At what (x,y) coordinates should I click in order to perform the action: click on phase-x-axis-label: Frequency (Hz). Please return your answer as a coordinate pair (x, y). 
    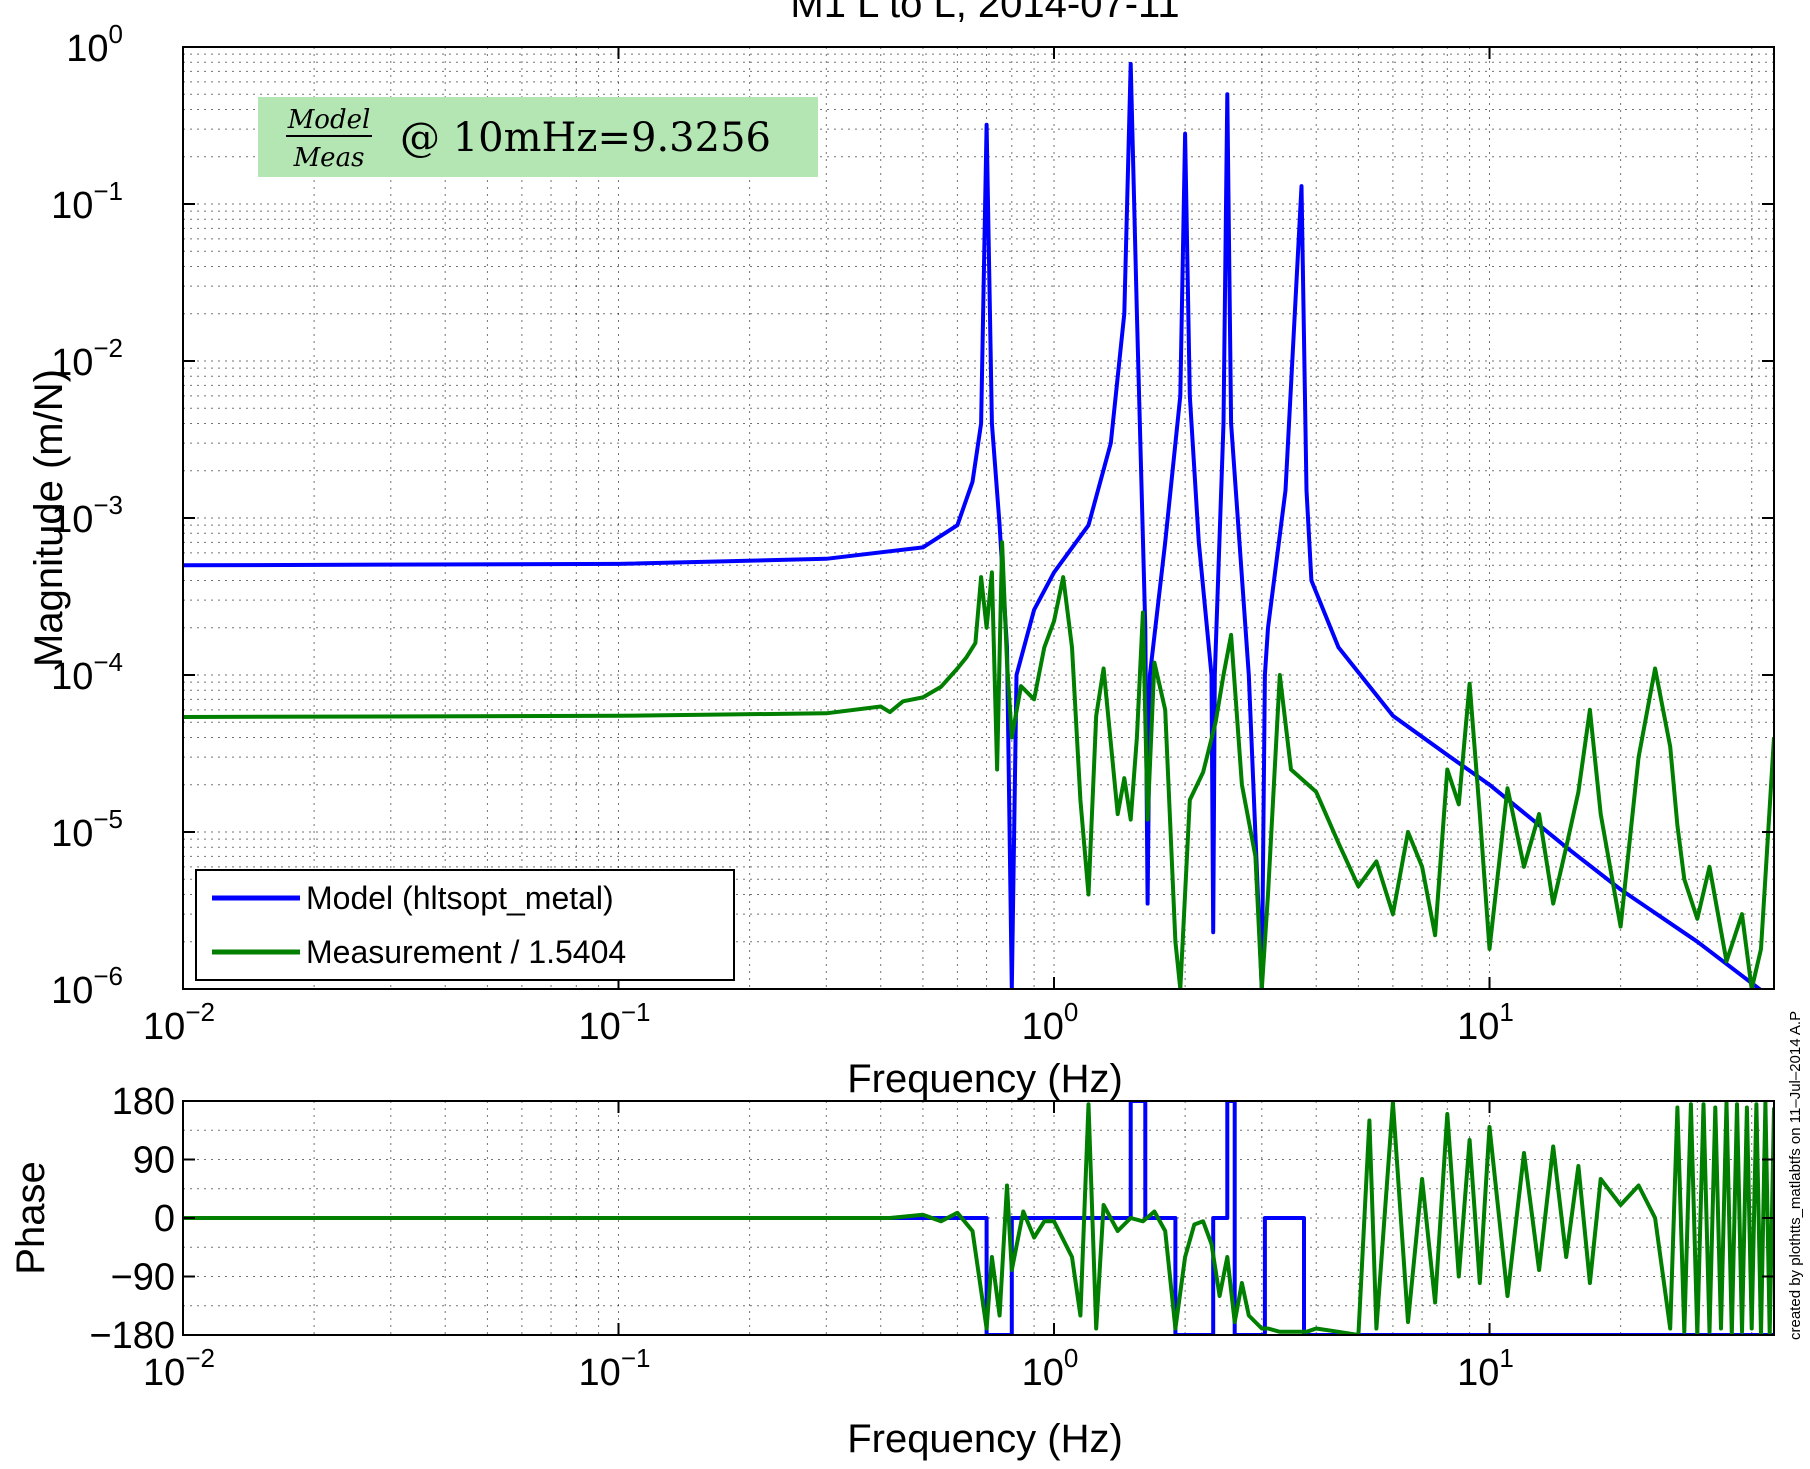
    Looking at the image, I should click on (985, 1439).